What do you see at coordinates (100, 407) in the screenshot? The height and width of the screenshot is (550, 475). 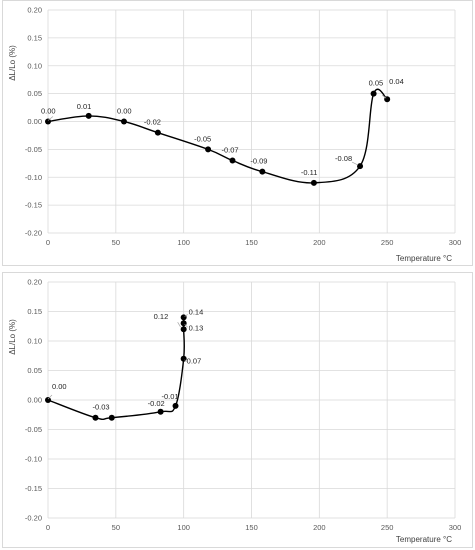 I see `data-label: -0.03` at bounding box center [100, 407].